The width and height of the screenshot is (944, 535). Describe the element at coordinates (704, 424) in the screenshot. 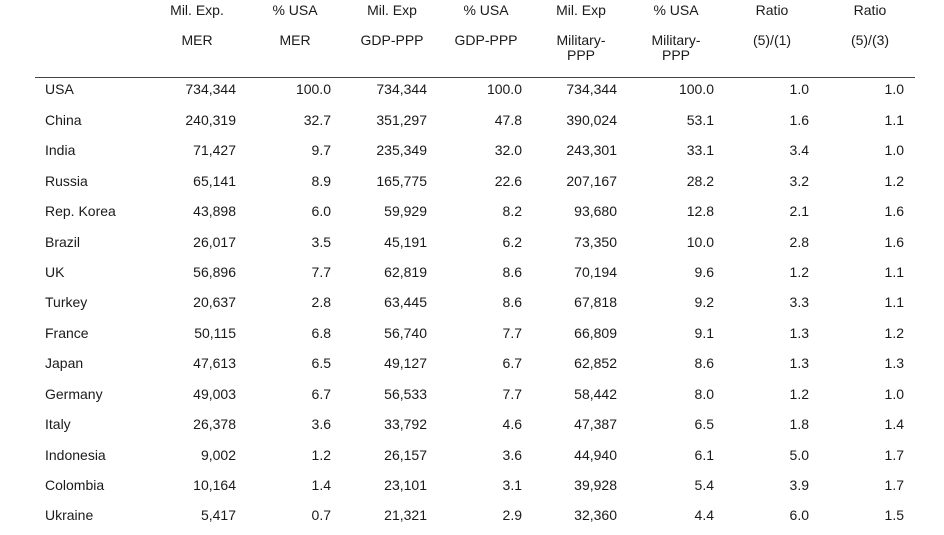

I see `value-cell-col6: 6.5` at that location.